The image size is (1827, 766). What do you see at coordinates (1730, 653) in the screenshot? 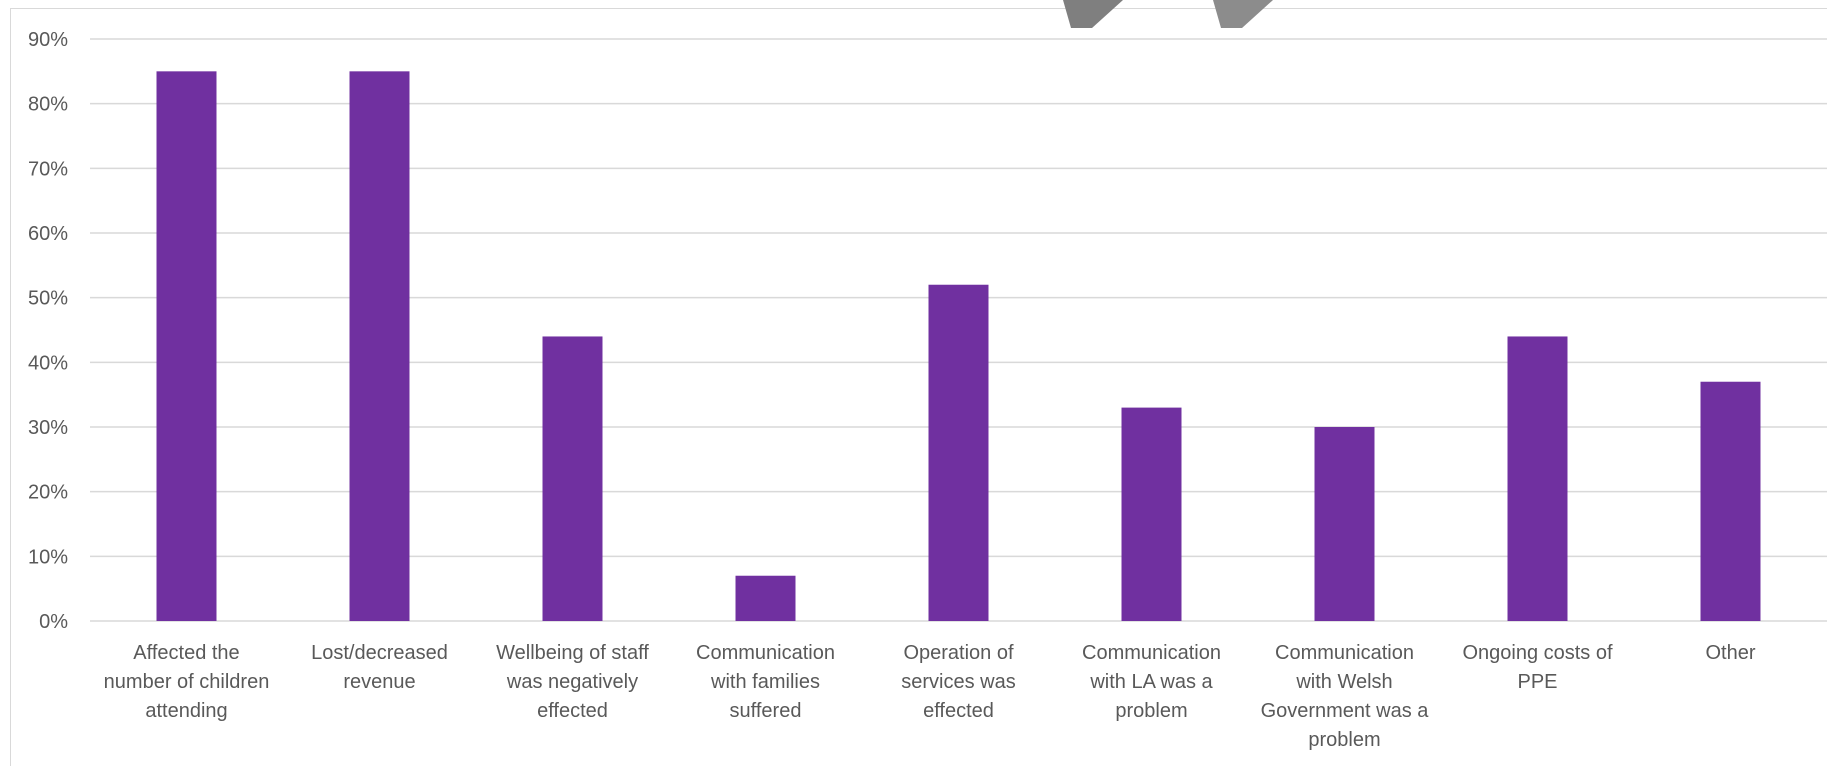
I see `x-category-label: Other` at bounding box center [1730, 653].